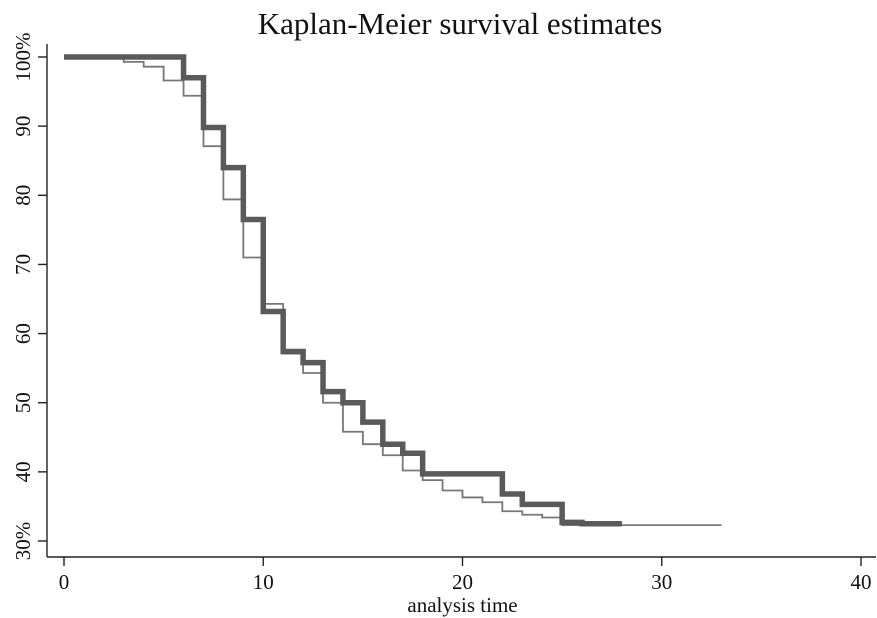 Image resolution: width=877 pixels, height=618 pixels. I want to click on x-tick-label: 20, so click(462, 582).